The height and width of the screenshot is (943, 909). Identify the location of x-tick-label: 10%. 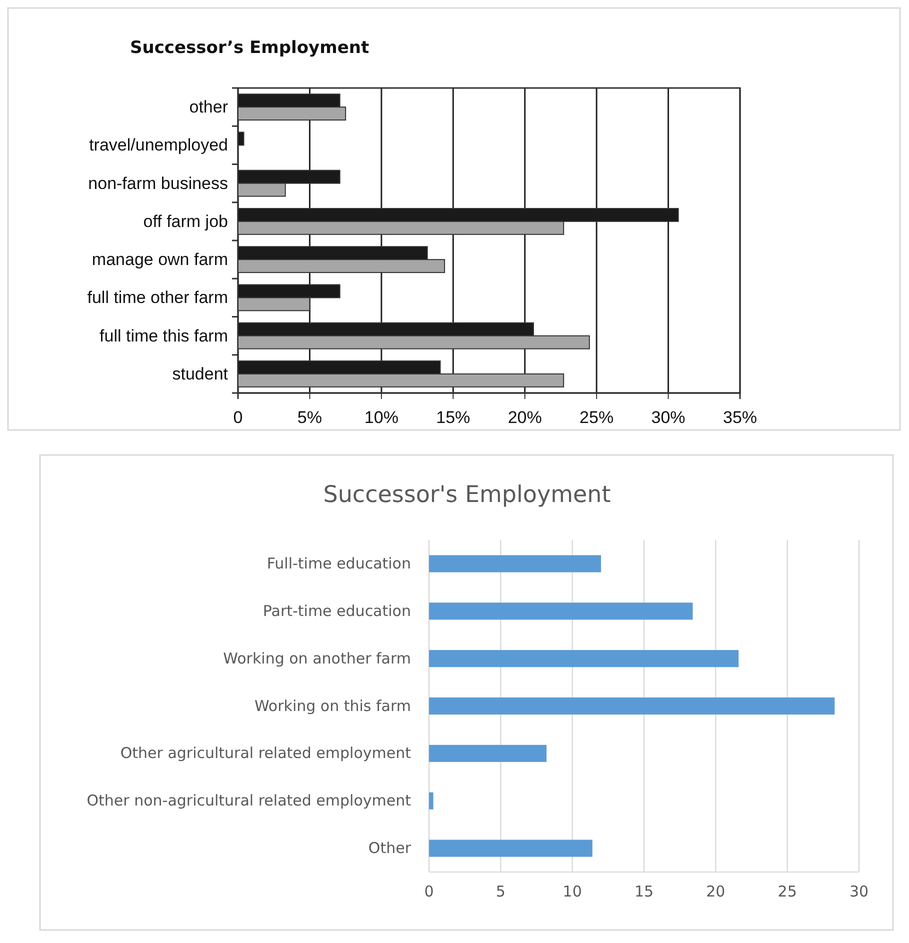
(381, 418).